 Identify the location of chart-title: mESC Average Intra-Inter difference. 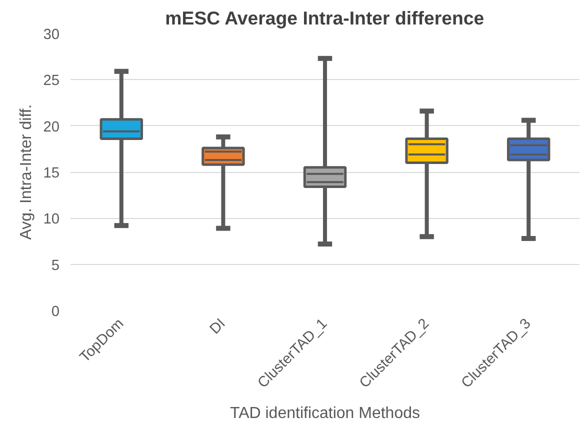
(324, 18).